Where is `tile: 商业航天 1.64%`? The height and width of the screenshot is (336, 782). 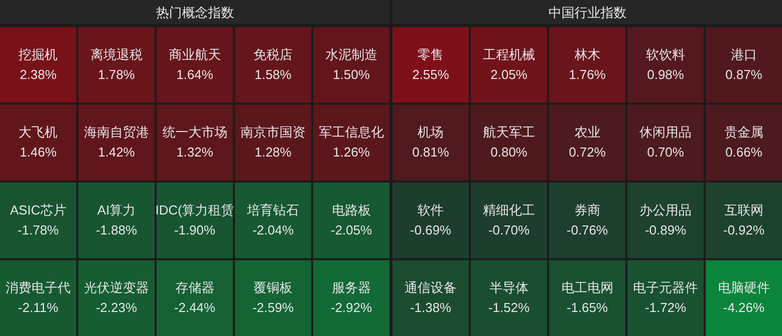 tile: 商业航天 1.64% is located at coordinates (194, 65).